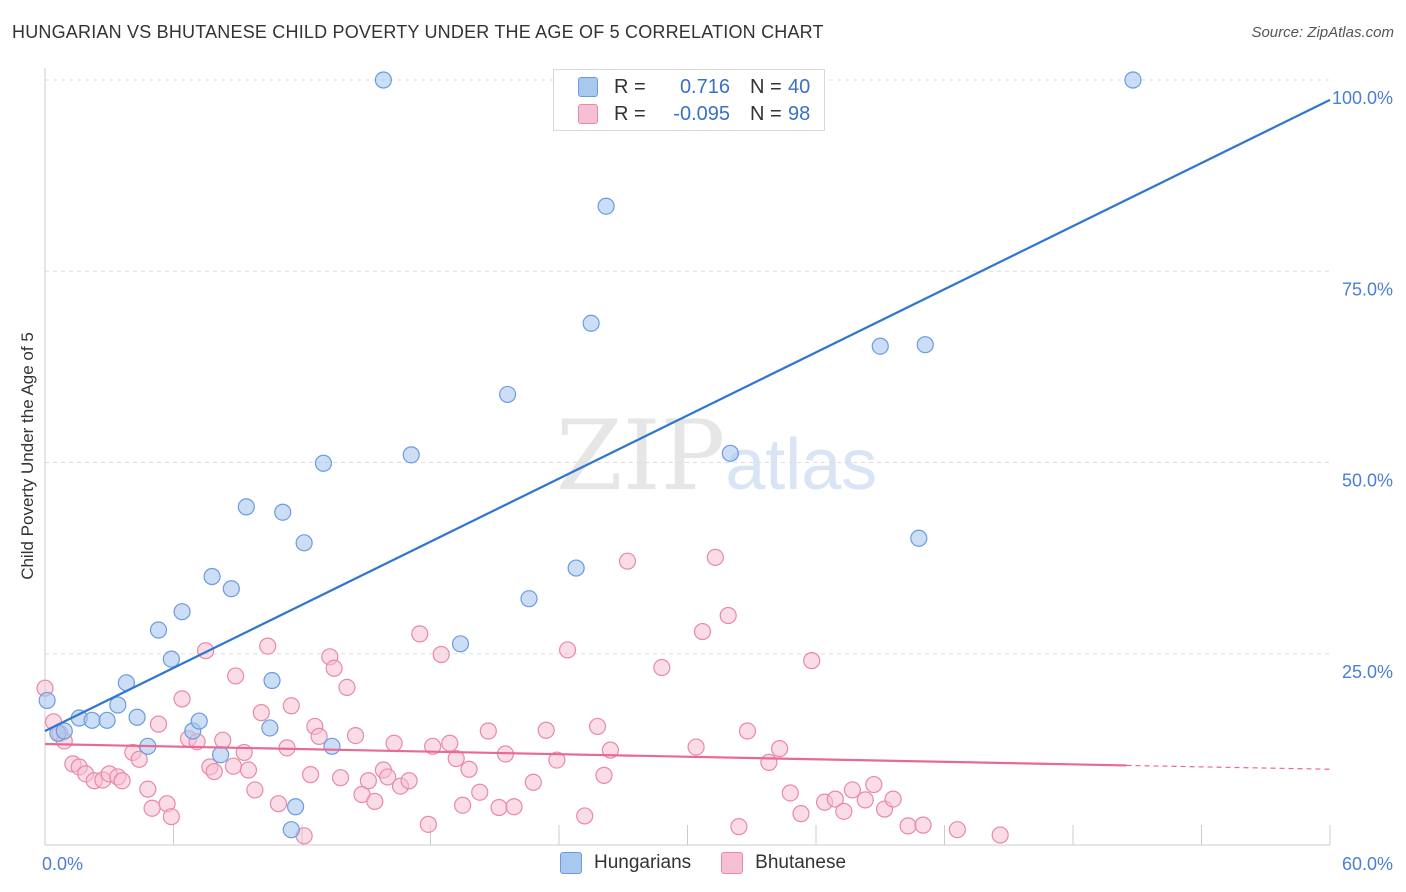 This screenshot has height=892, width=1406. I want to click on legend-r-value: -0.095, so click(701, 113).